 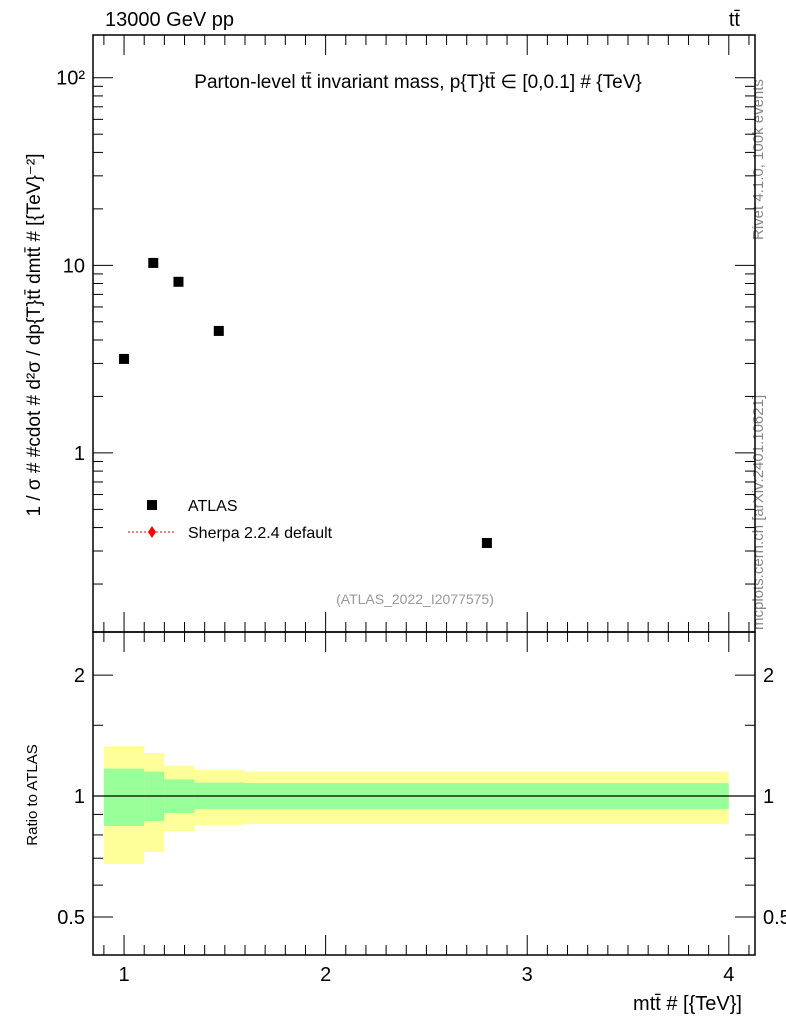 What do you see at coordinates (169, 20) in the screenshot?
I see `header-left: 13000 GeV pp` at bounding box center [169, 20].